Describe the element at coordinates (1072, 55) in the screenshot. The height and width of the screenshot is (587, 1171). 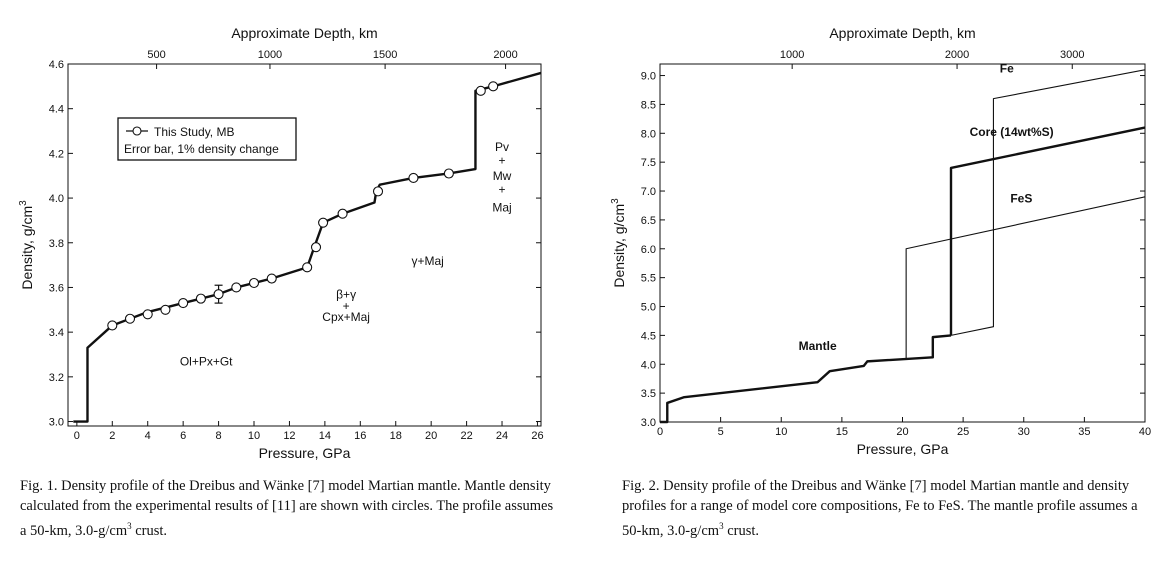
I see `fig2-top-tick-label: 3000` at that location.